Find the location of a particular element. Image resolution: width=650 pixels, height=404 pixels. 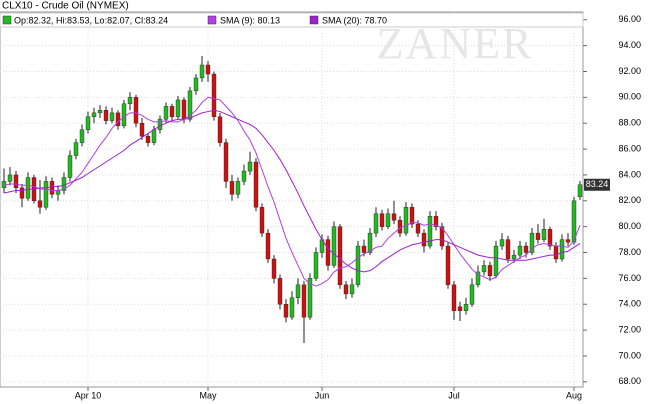

x-tick-label: Jun is located at coordinates (322, 395).